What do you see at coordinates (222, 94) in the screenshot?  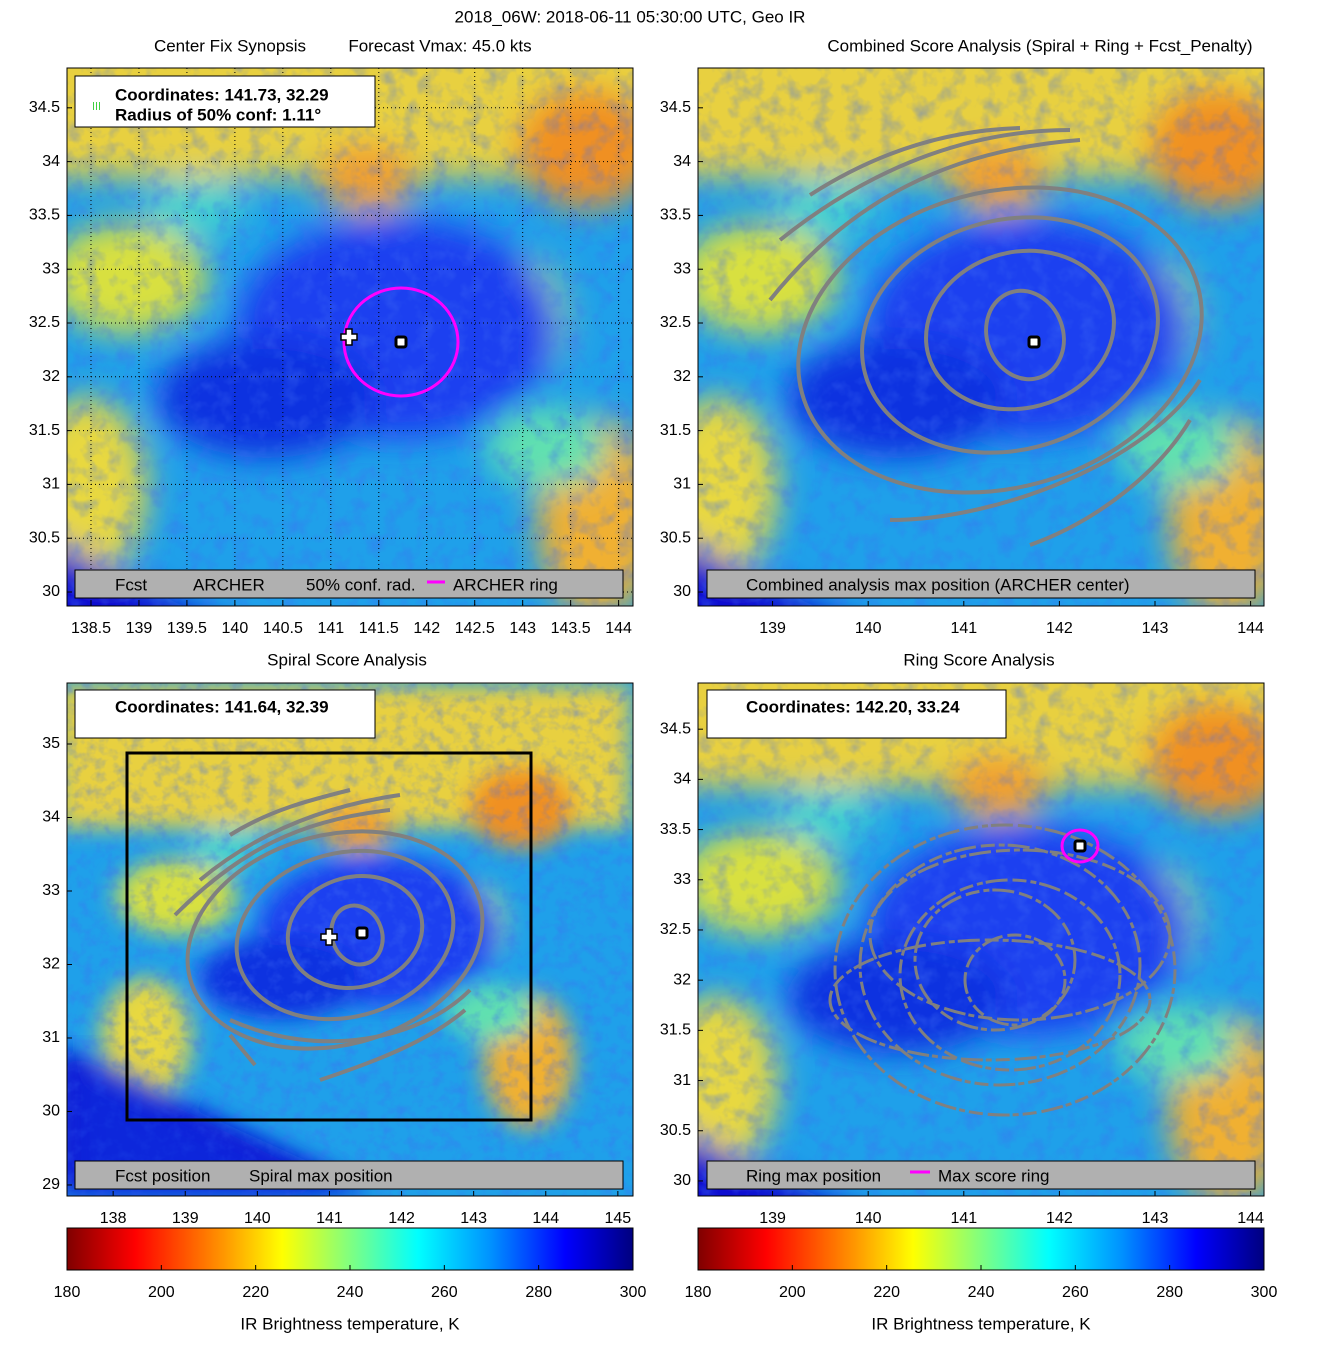 I see `info-text: Coordinates: 141.73, 32.29` at bounding box center [222, 94].